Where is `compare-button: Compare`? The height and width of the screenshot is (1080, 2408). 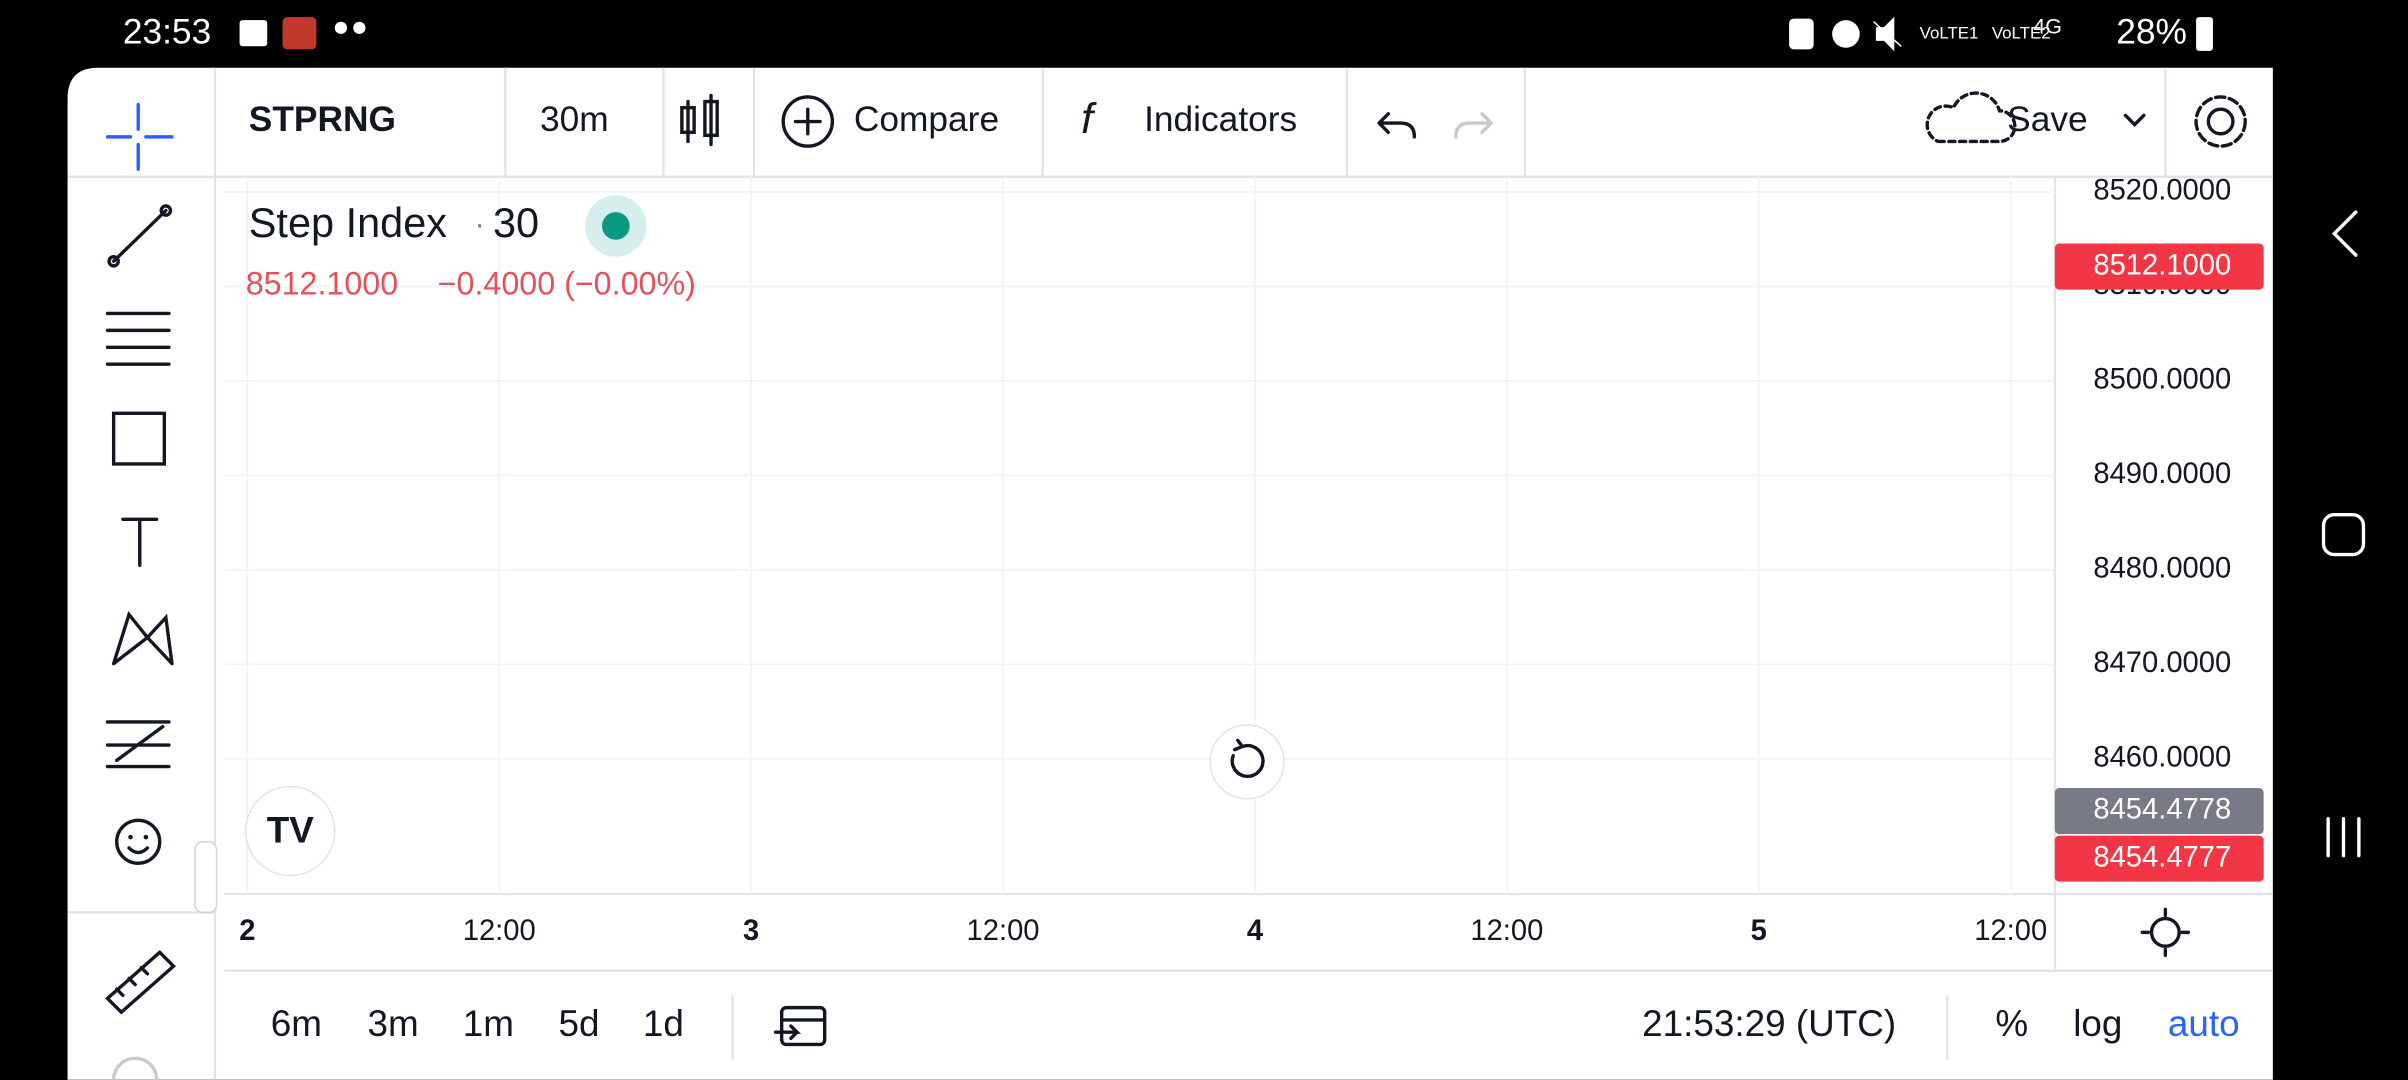
compare-button: Compare is located at coordinates (926, 119).